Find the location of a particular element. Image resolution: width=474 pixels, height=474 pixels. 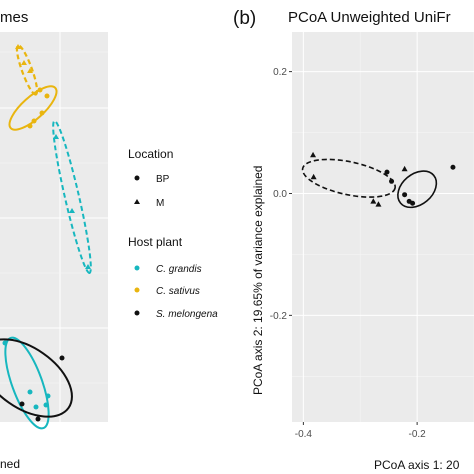

ellipse-s-melongena-solid is located at coordinates (36, 378).